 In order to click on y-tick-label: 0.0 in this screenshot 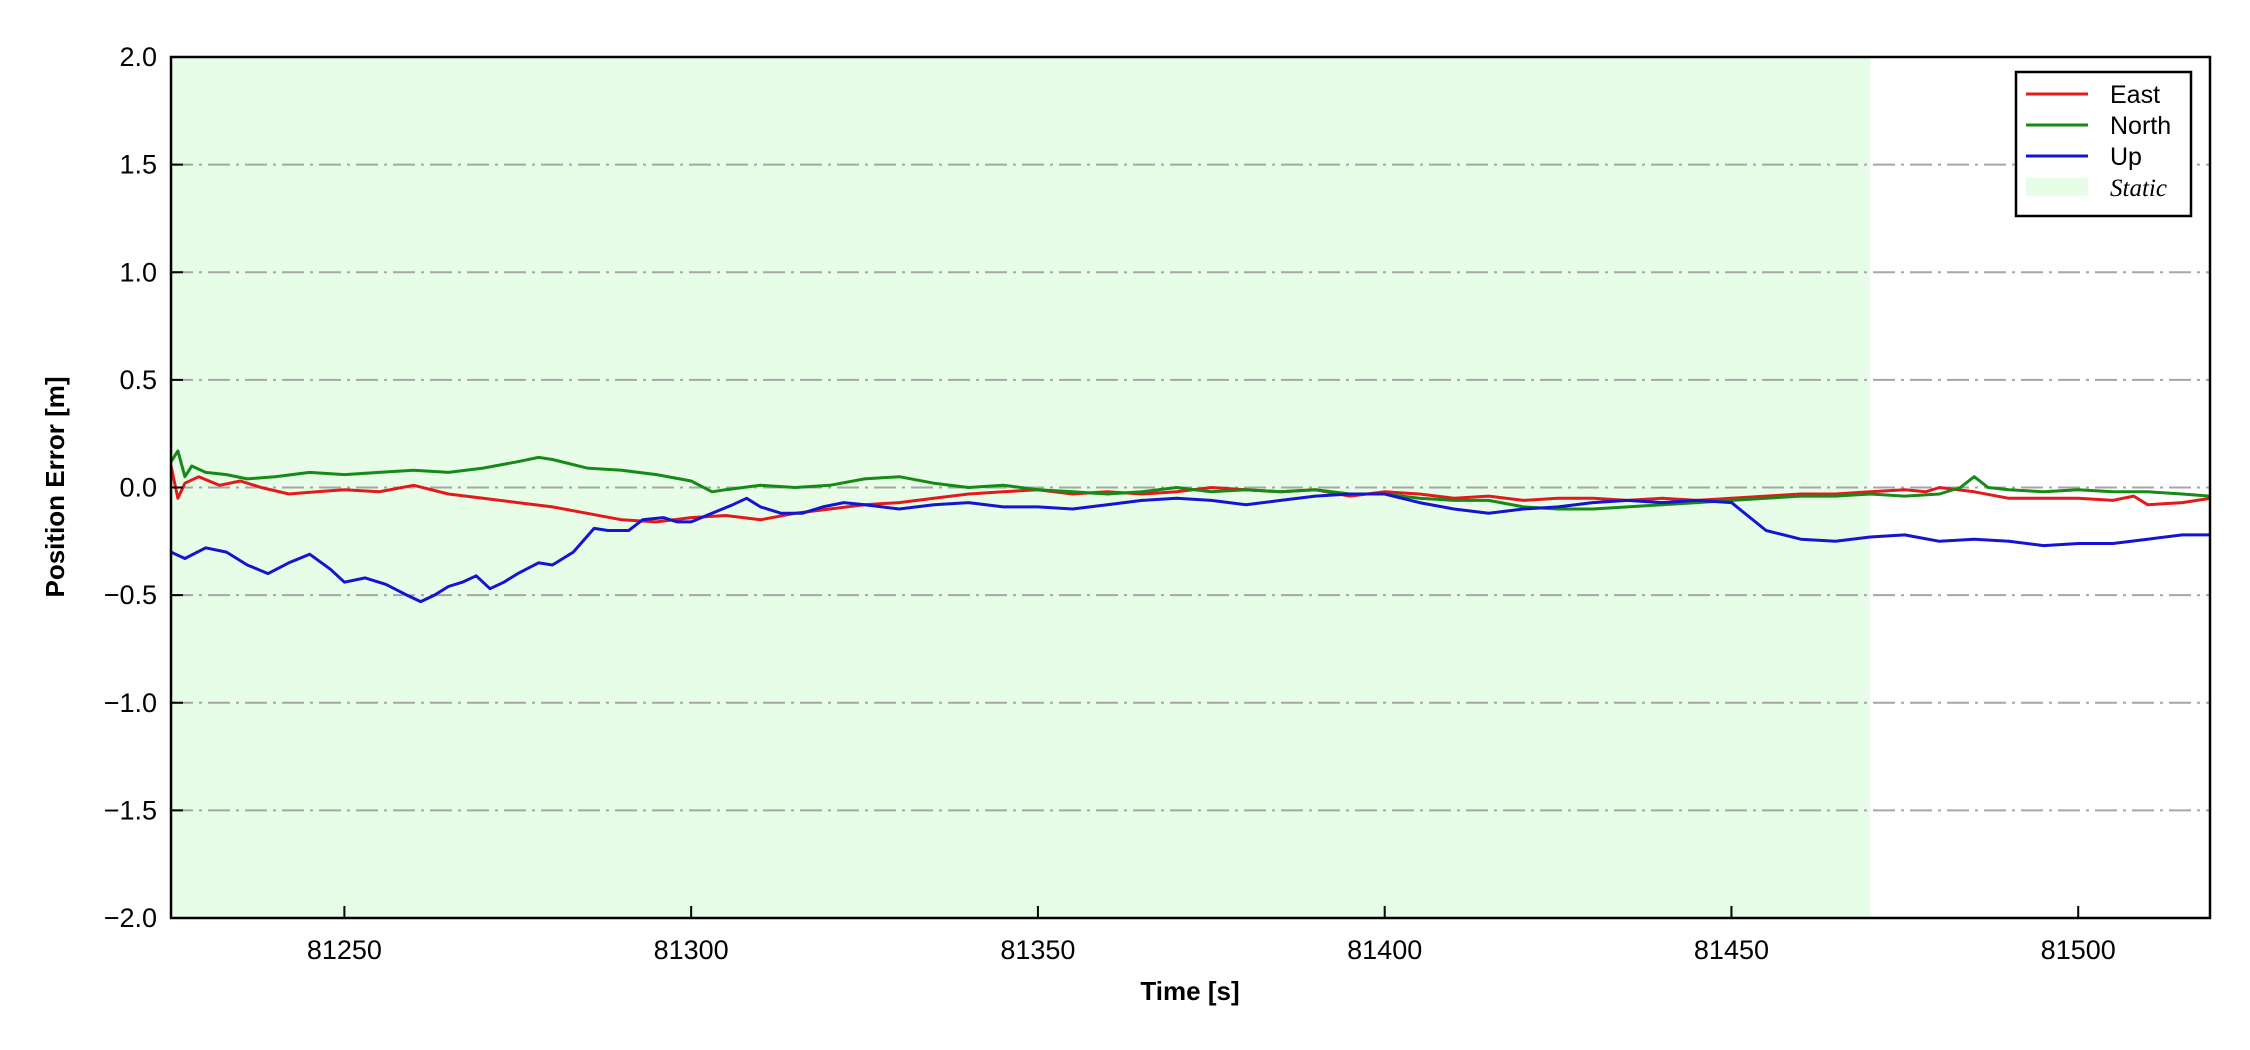, I will do `click(138, 488)`.